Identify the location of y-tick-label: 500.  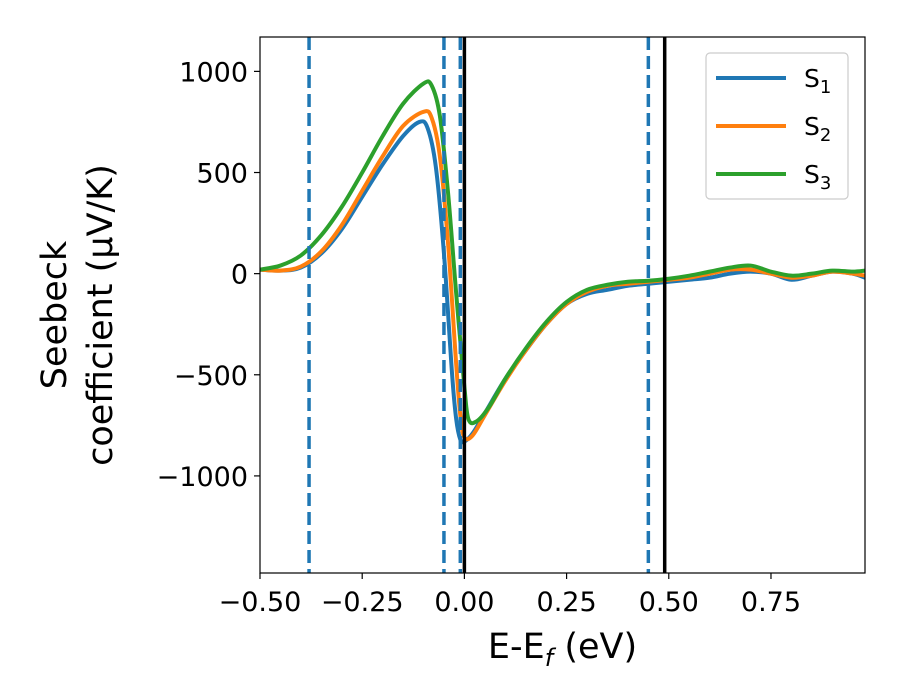
(222, 174).